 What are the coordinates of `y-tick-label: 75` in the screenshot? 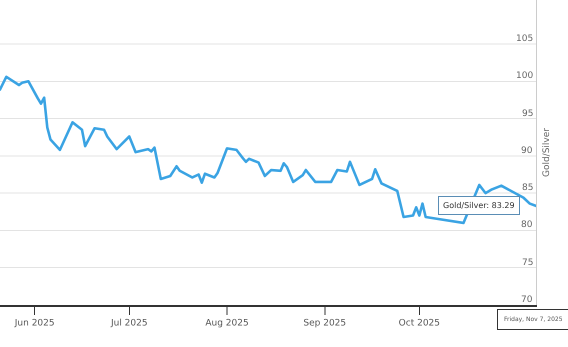 It's located at (528, 263).